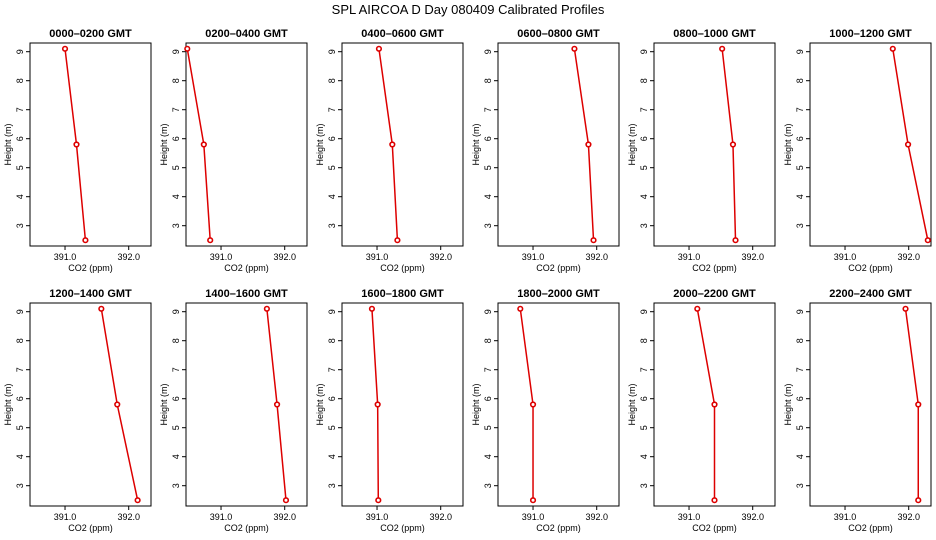 This screenshot has height=540, width=936. What do you see at coordinates (90, 34) in the screenshot?
I see `panel-title: 0000–0200 GMT` at bounding box center [90, 34].